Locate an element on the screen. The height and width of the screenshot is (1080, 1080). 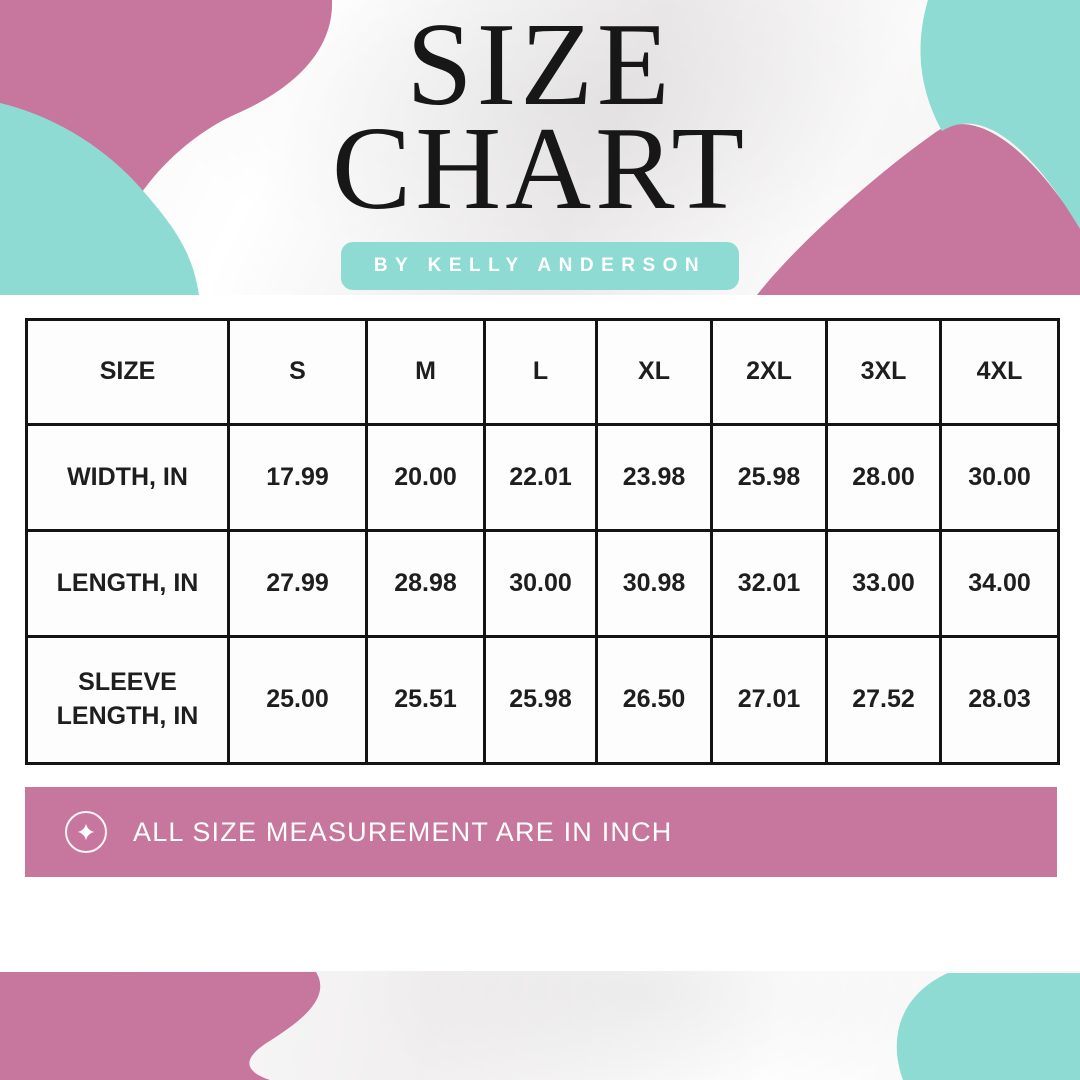
row-label-width: WIDTH, IN is located at coordinates (127, 477).